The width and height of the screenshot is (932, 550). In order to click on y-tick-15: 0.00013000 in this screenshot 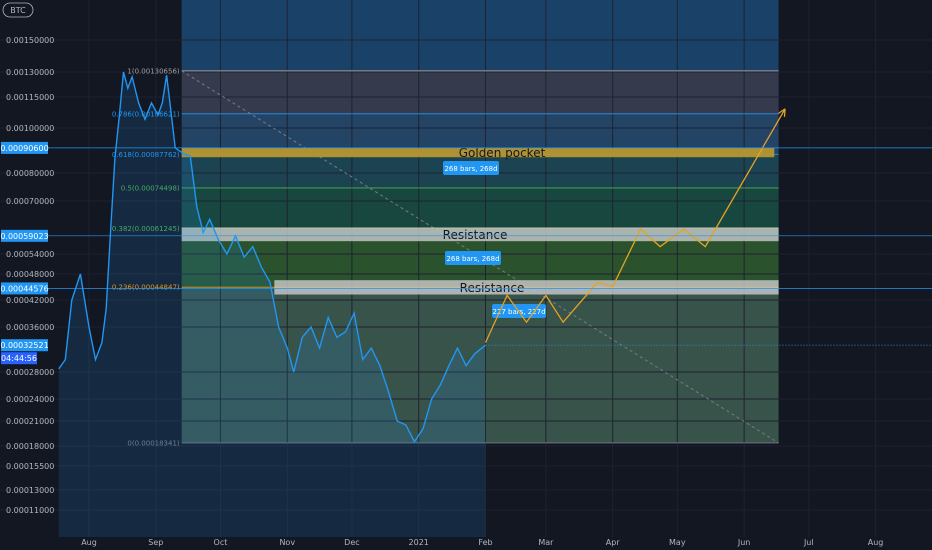, I will do `click(30, 490)`.